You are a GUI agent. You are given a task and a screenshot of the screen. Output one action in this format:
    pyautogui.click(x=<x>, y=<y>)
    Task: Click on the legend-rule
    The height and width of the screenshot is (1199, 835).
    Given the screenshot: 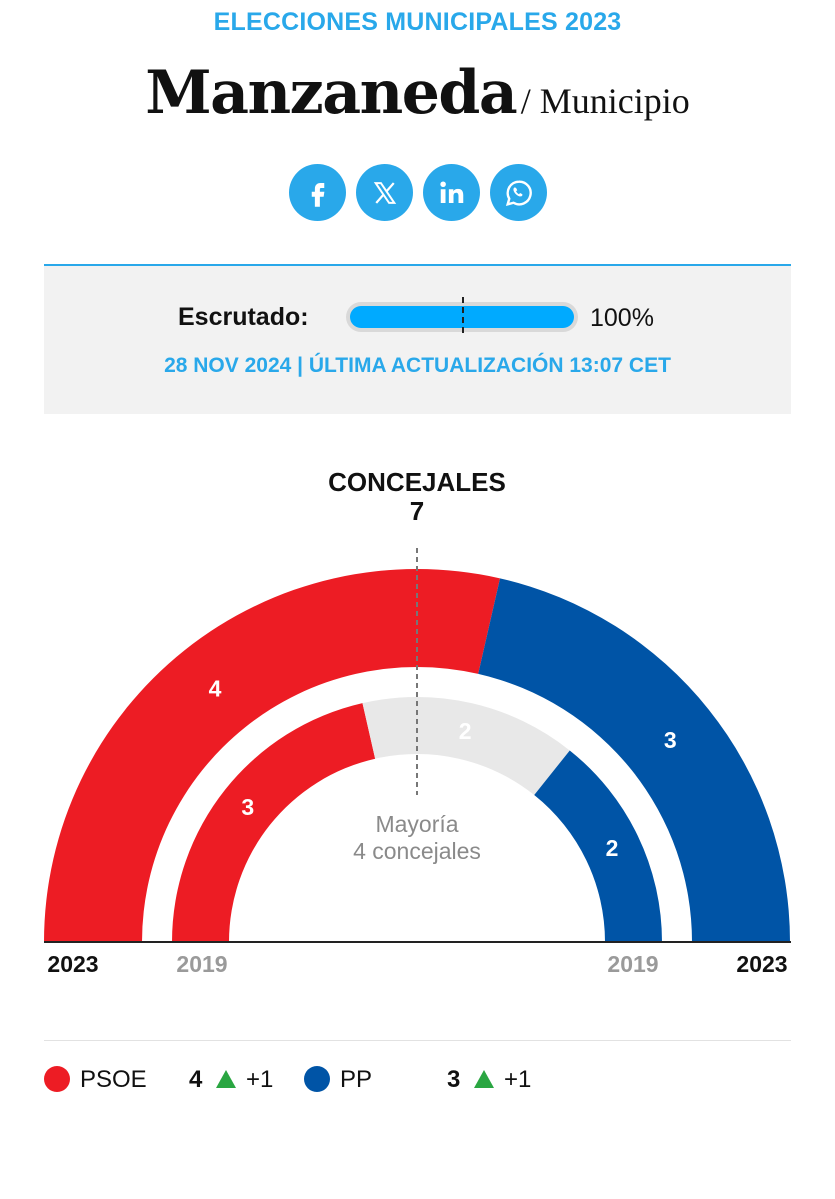 What is the action you would take?
    pyautogui.click(x=417, y=1040)
    